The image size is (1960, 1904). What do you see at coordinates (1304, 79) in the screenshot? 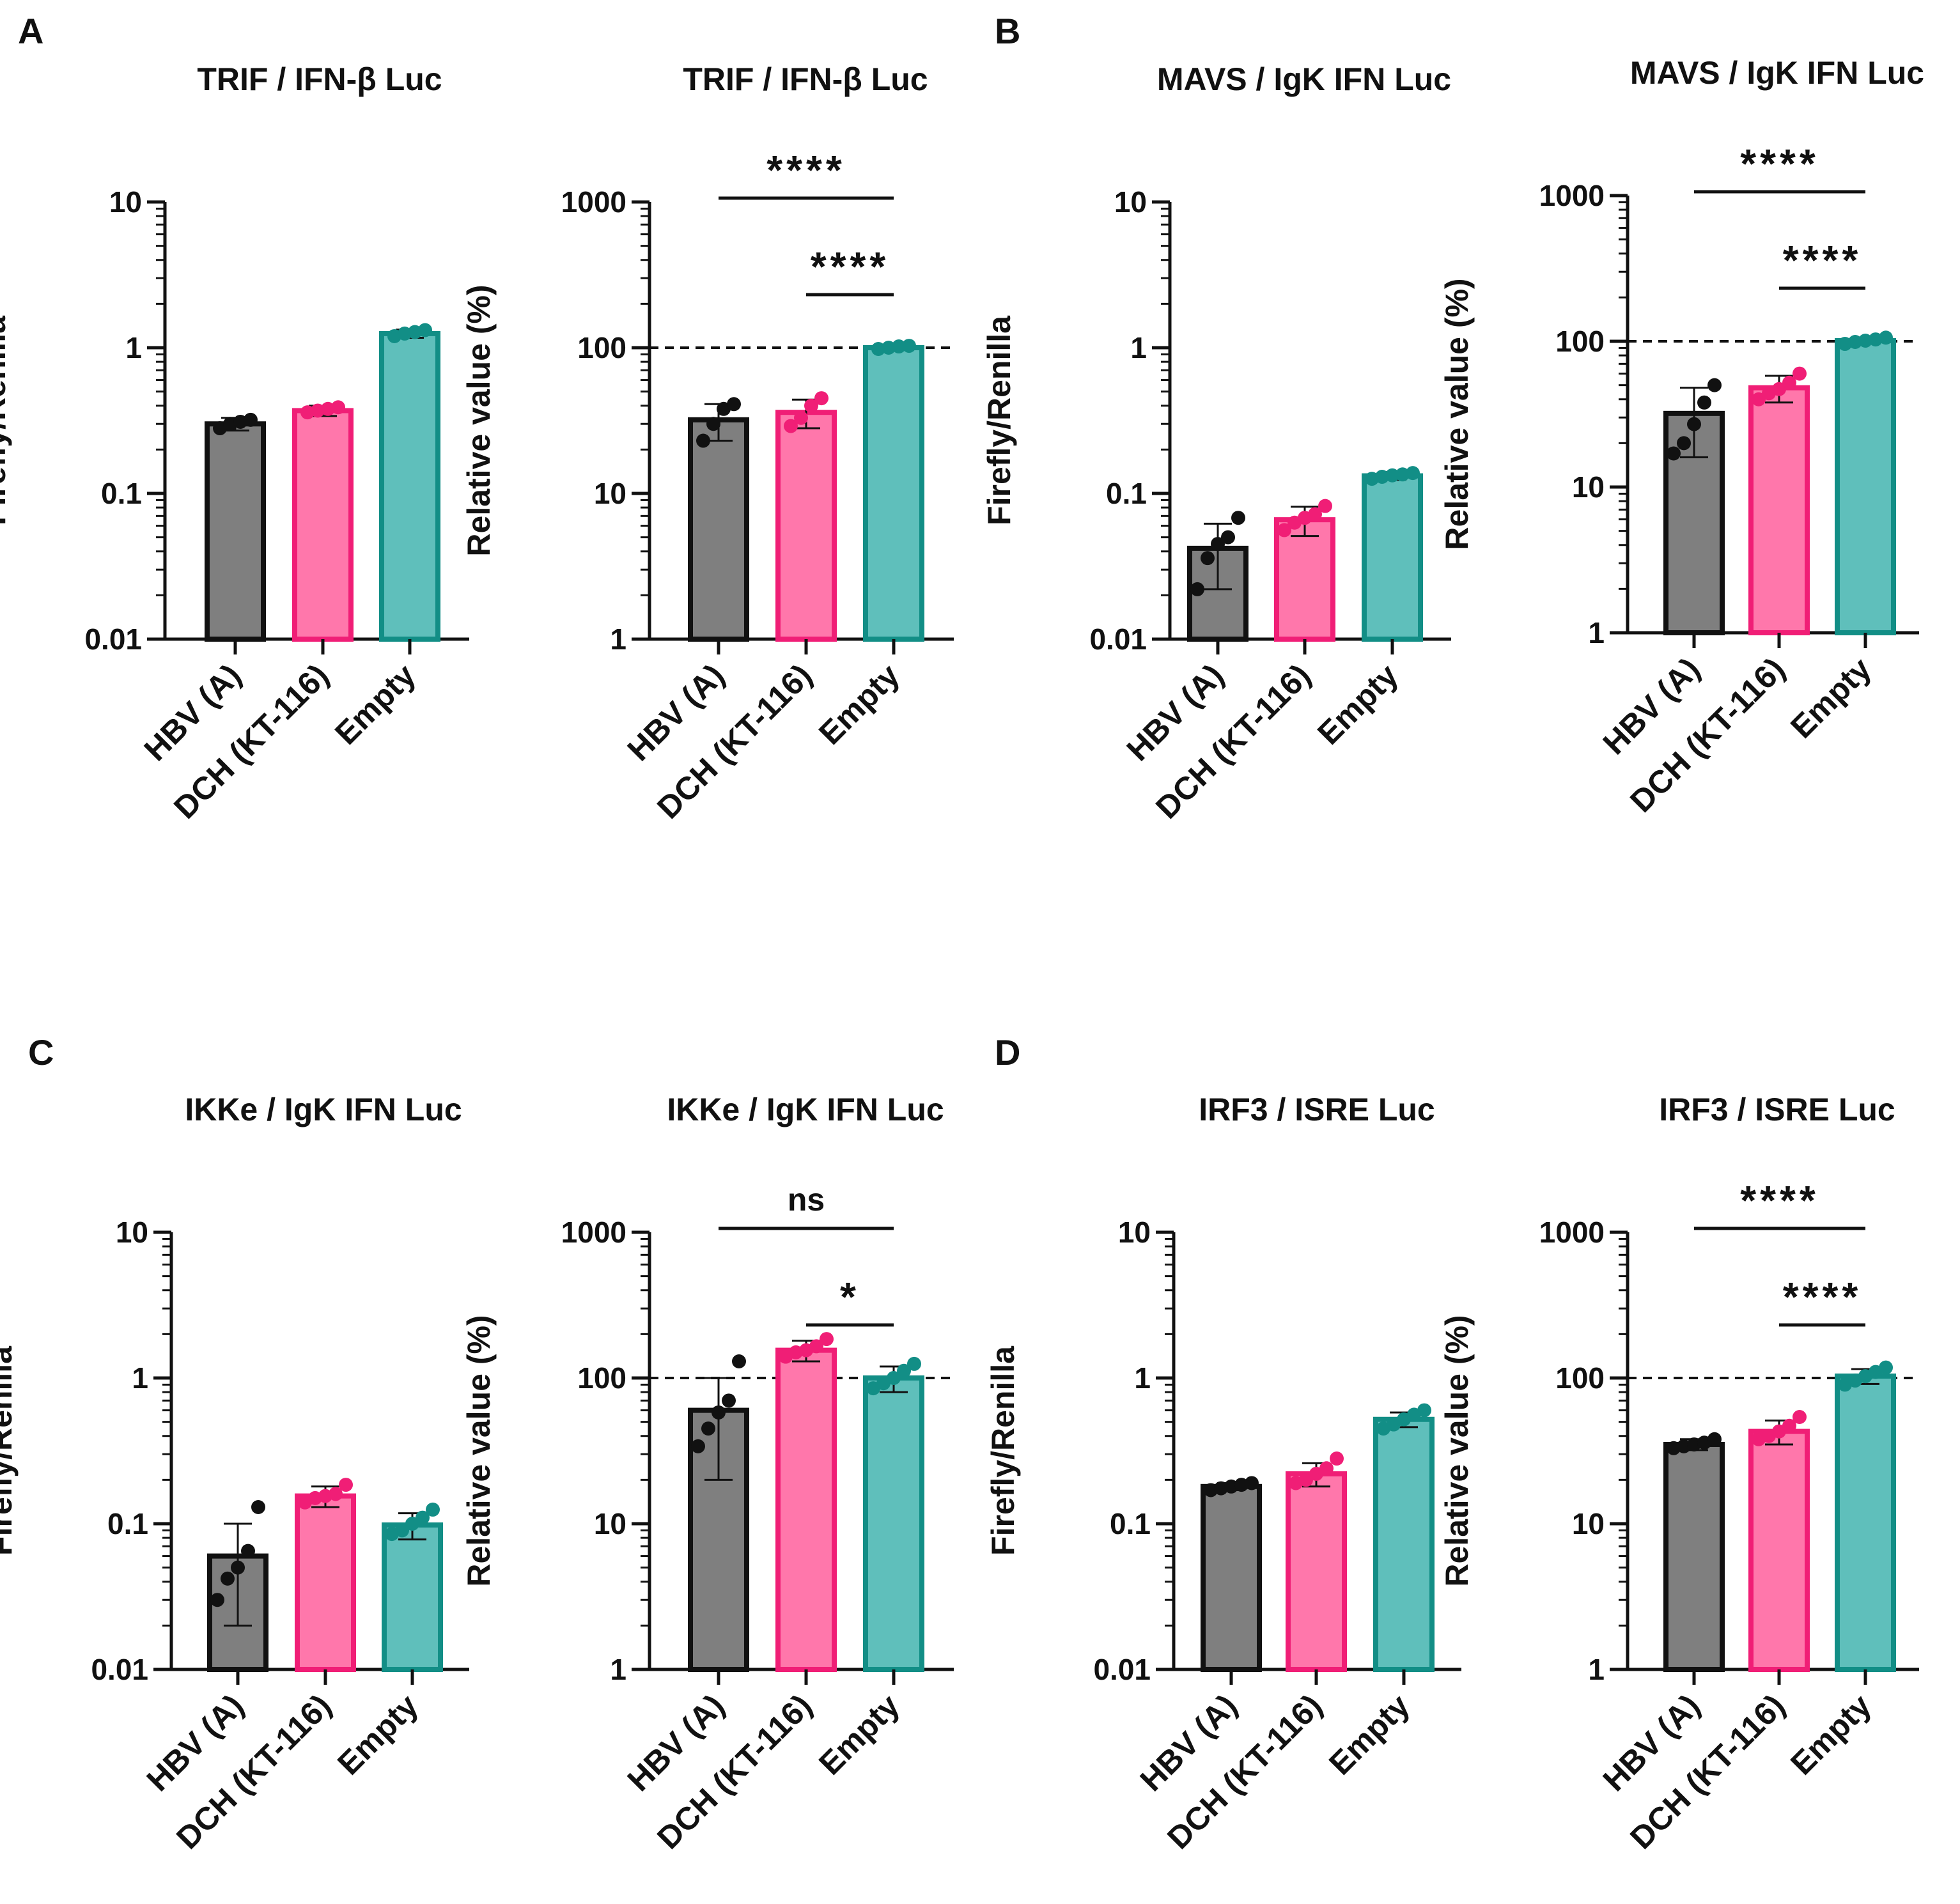
I see `chart-title: MAVS / IgK IFN Luc` at bounding box center [1304, 79].